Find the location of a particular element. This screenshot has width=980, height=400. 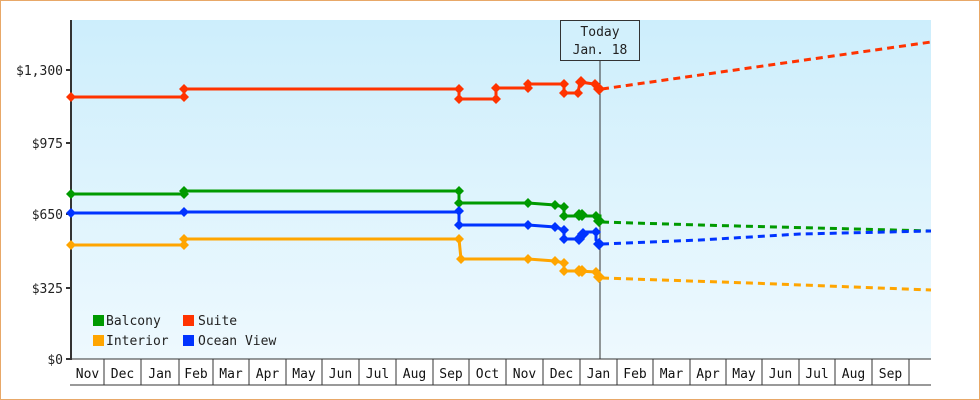

today-label: Today Jan. 18 is located at coordinates (600, 40).